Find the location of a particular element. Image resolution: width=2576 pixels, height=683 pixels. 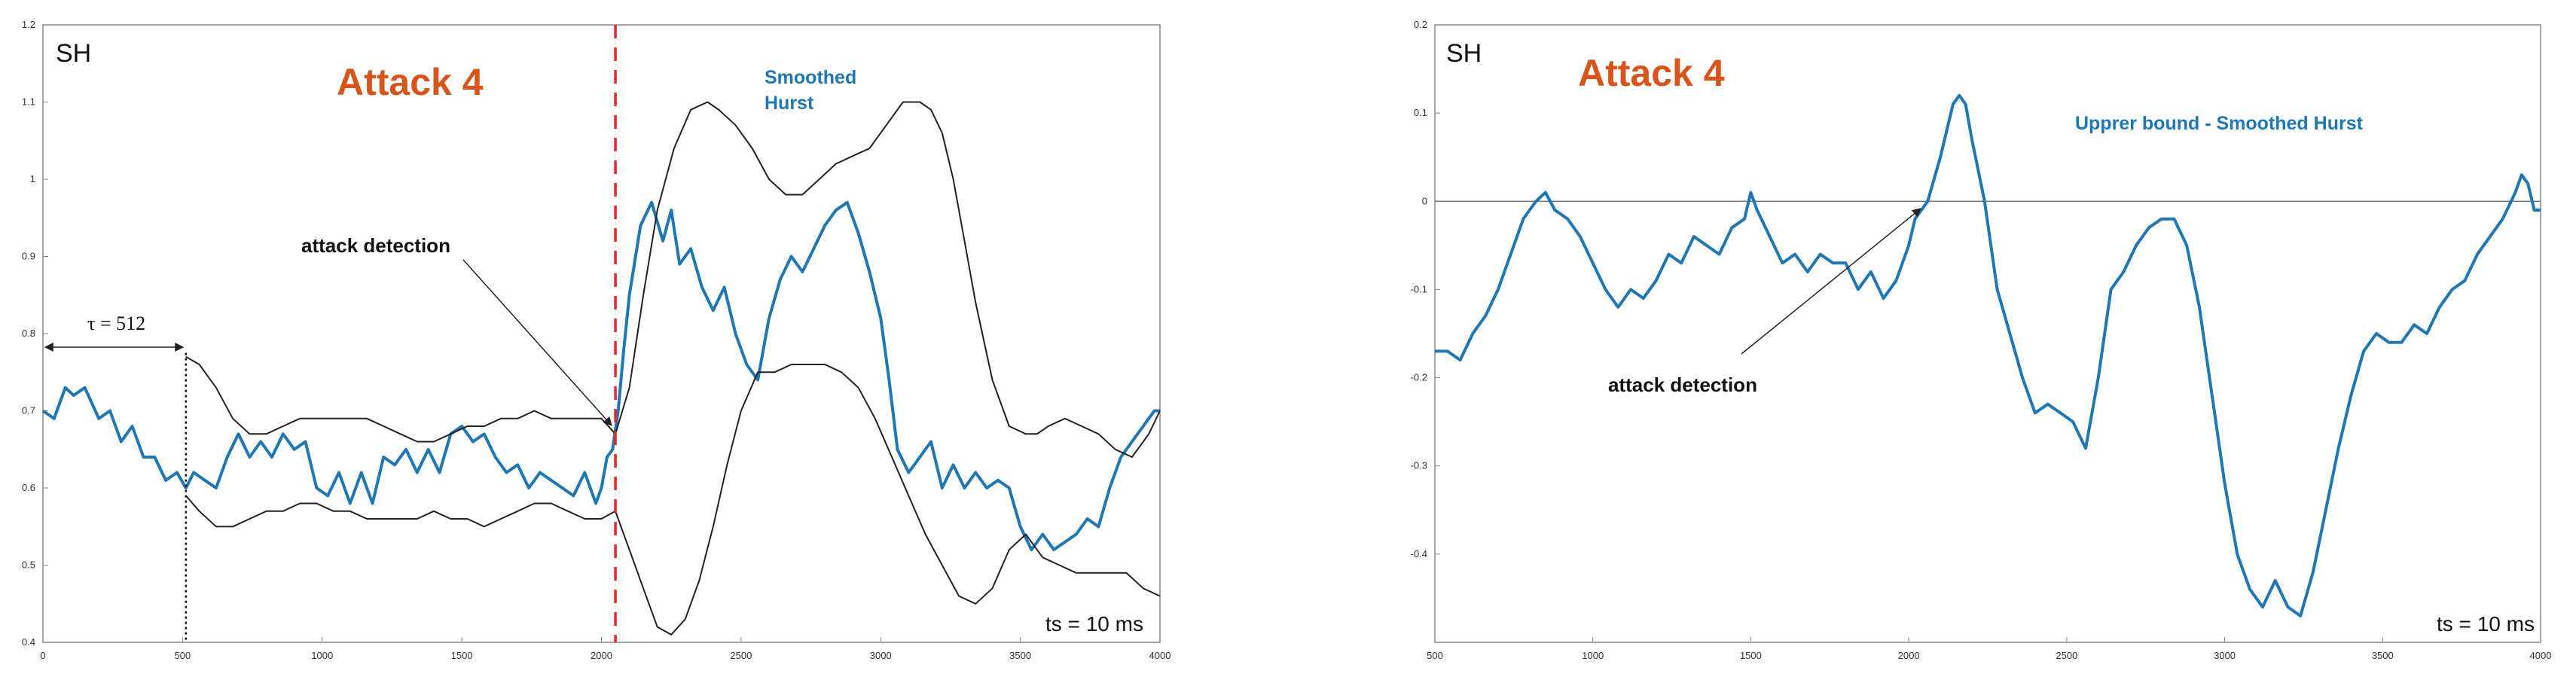

right-y-tick-label: -0.2 is located at coordinates (1419, 377).